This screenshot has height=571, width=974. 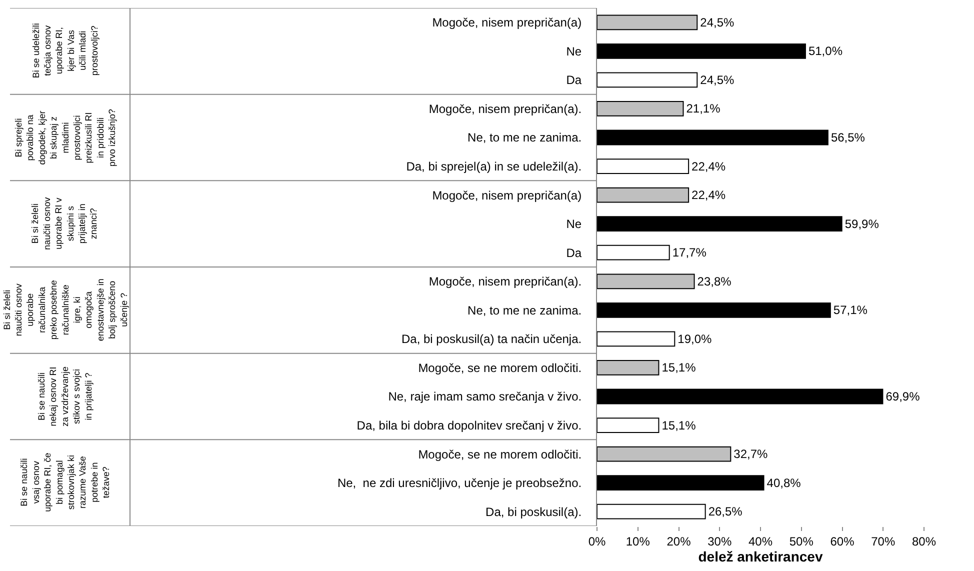 What do you see at coordinates (65, 310) in the screenshot?
I see `text: Bi si želeli naučiti osnov uporabe računalnika preko posebne računalniške igre, ki omogoča enostavnejše in bolj sproščeno učenje ?` at bounding box center [65, 310].